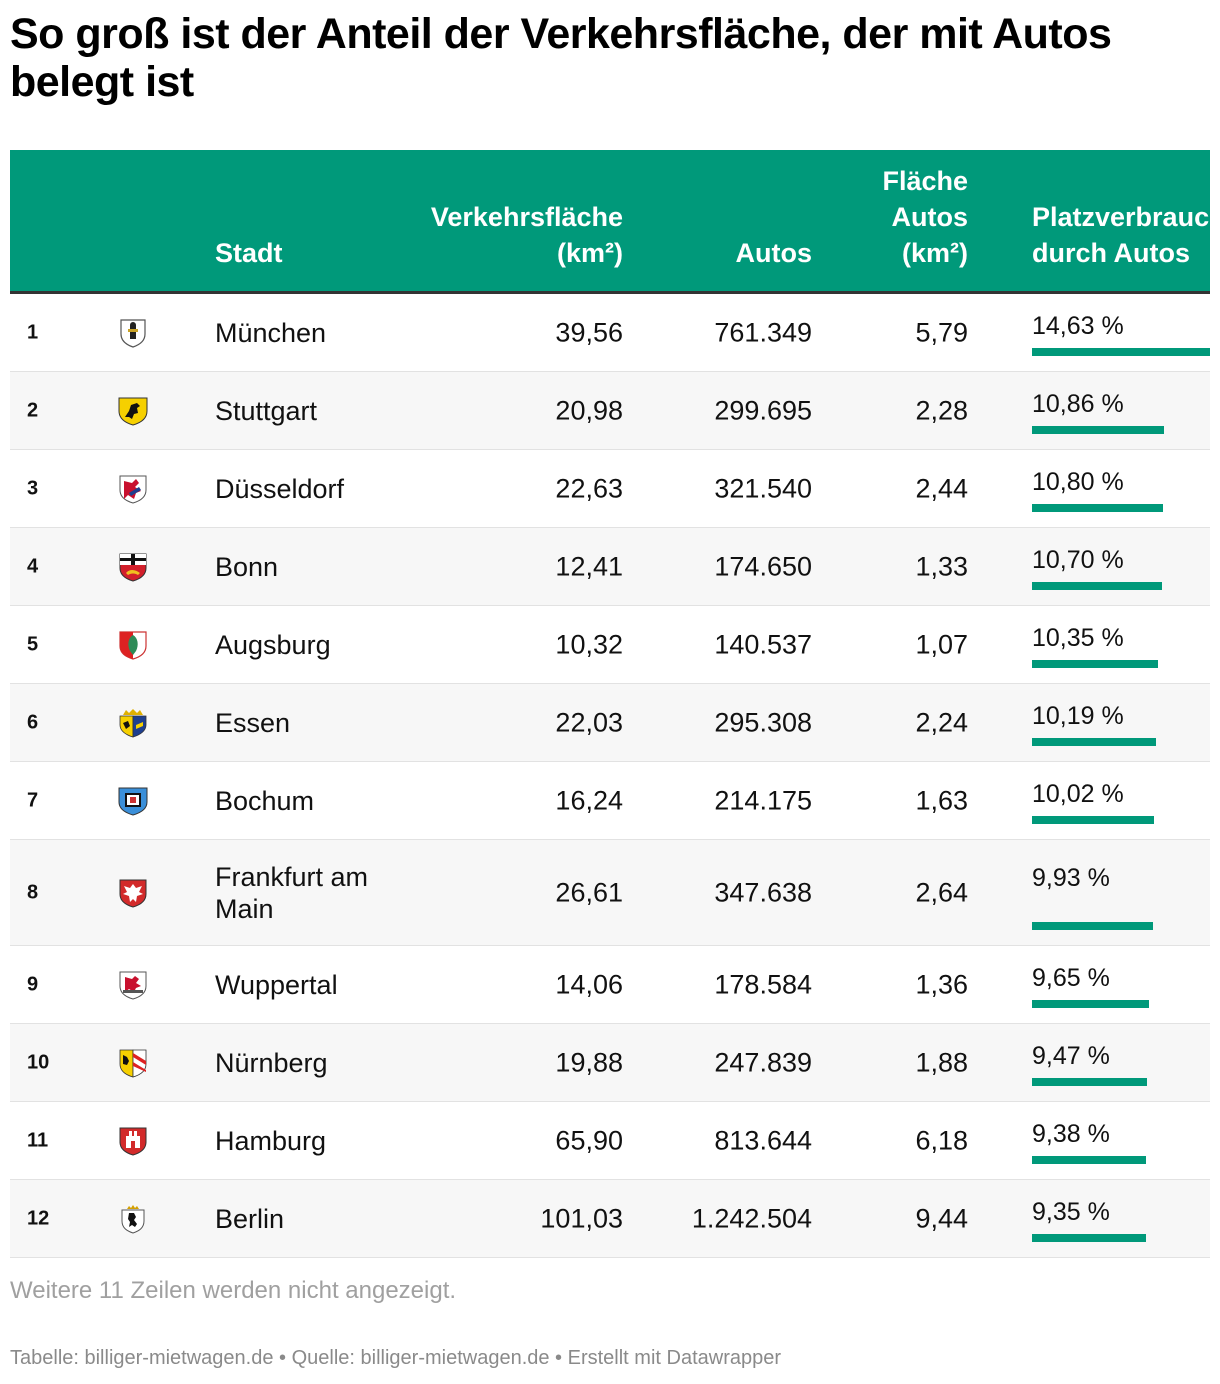  Describe the element at coordinates (133, 801) in the screenshot. I see `bochum-crest-icon` at that location.